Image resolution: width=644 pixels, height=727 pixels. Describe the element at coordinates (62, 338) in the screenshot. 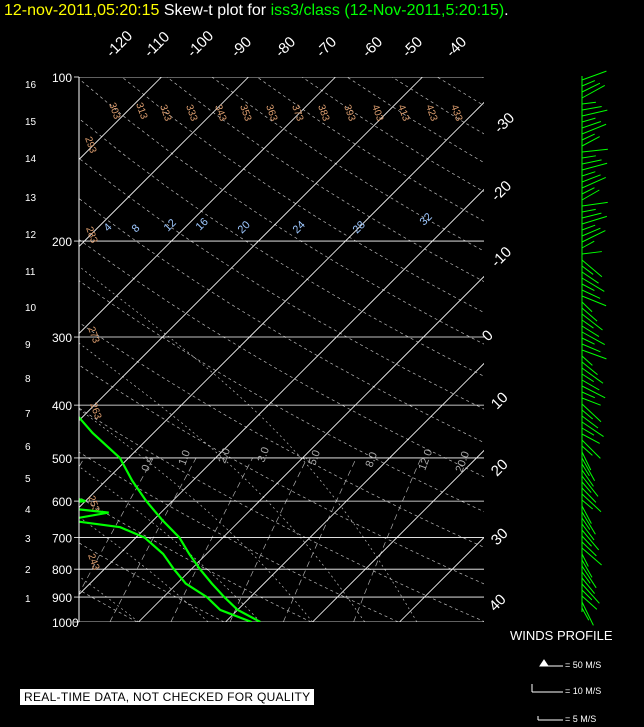

I see `pressure-tick-label: 300` at that location.